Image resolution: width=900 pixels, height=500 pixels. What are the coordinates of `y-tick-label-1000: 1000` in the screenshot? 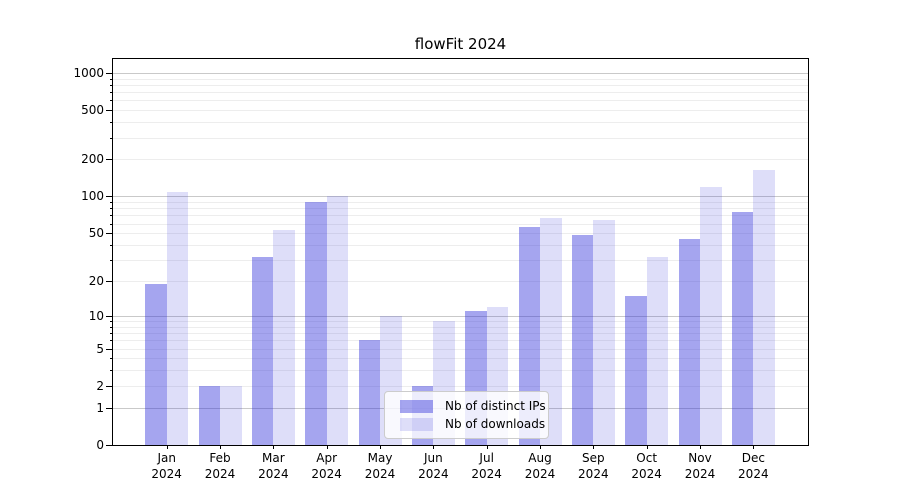 It's located at (88, 72).